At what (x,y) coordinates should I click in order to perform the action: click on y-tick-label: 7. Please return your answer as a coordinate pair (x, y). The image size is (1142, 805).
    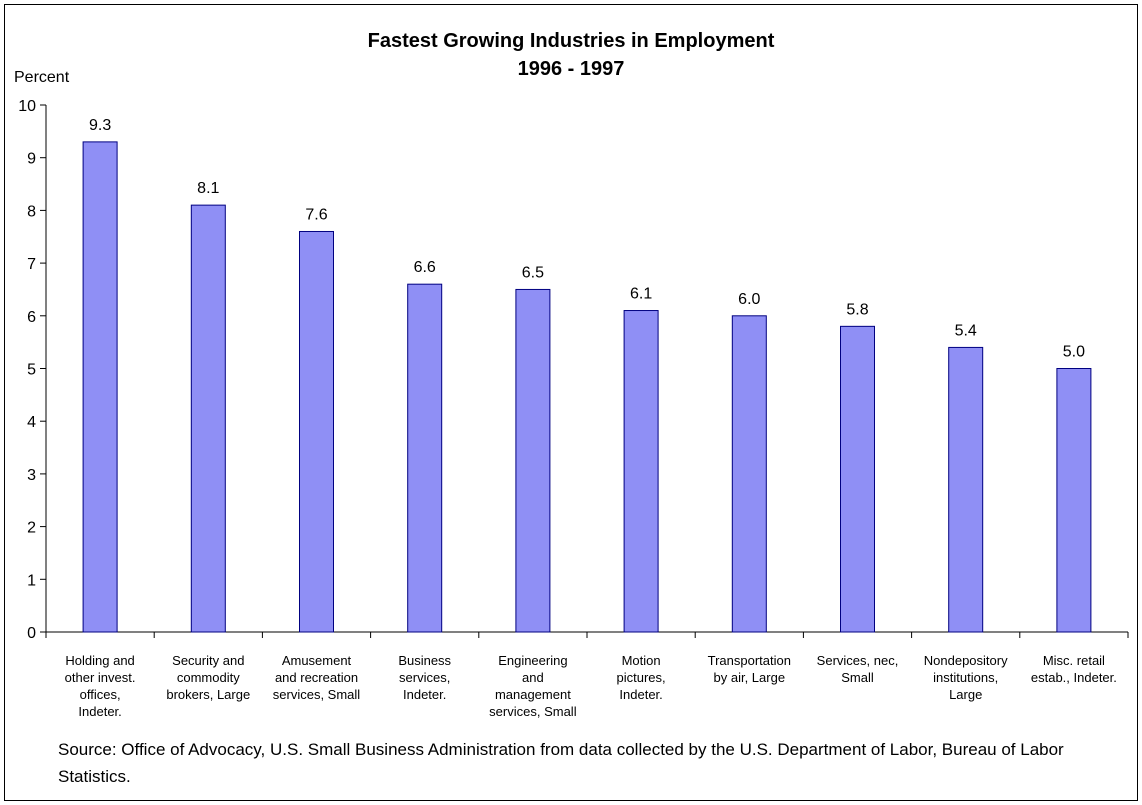
    Looking at the image, I should click on (31, 264).